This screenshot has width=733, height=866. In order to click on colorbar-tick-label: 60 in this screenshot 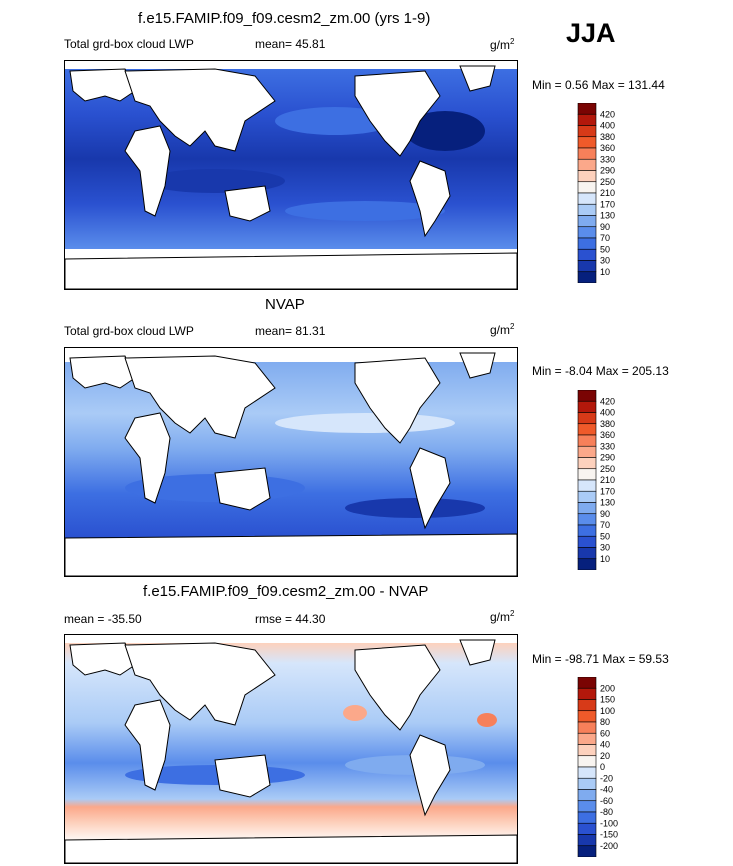, I will do `click(605, 733)`.